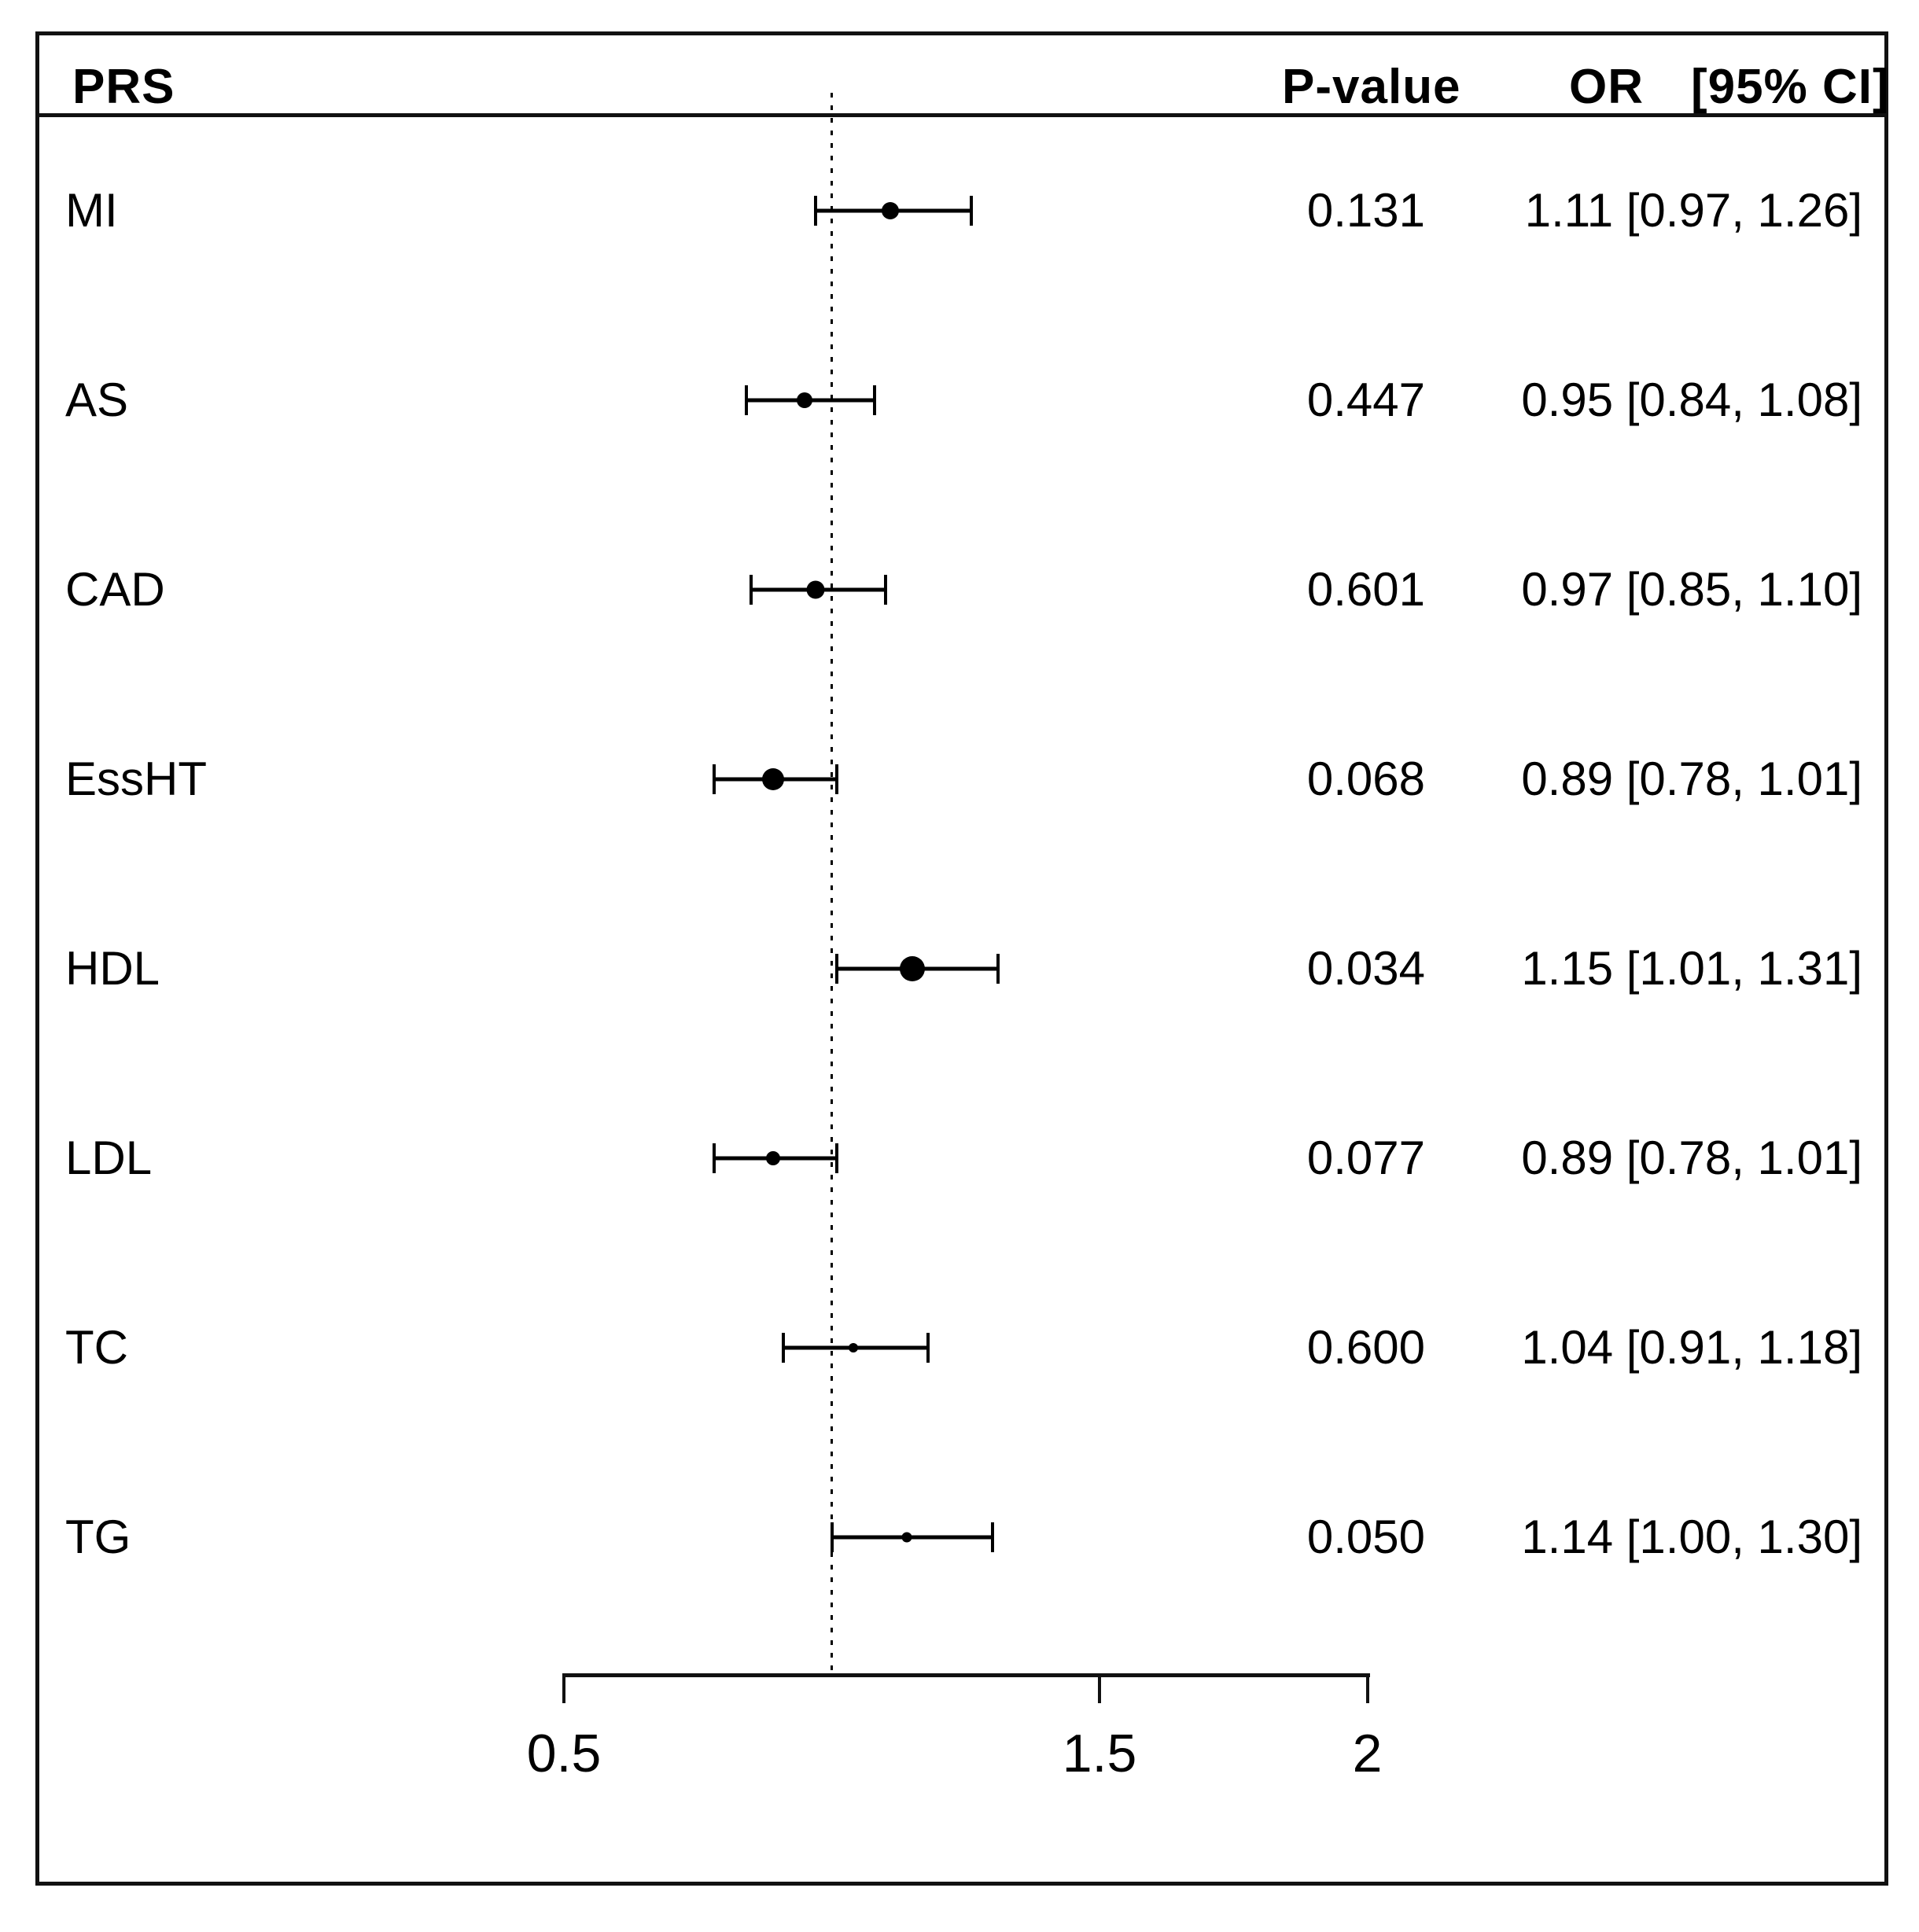 The image size is (1919, 1932). What do you see at coordinates (1099, 1753) in the screenshot?
I see `x-axis-tick-label-1.5: 1.5` at bounding box center [1099, 1753].